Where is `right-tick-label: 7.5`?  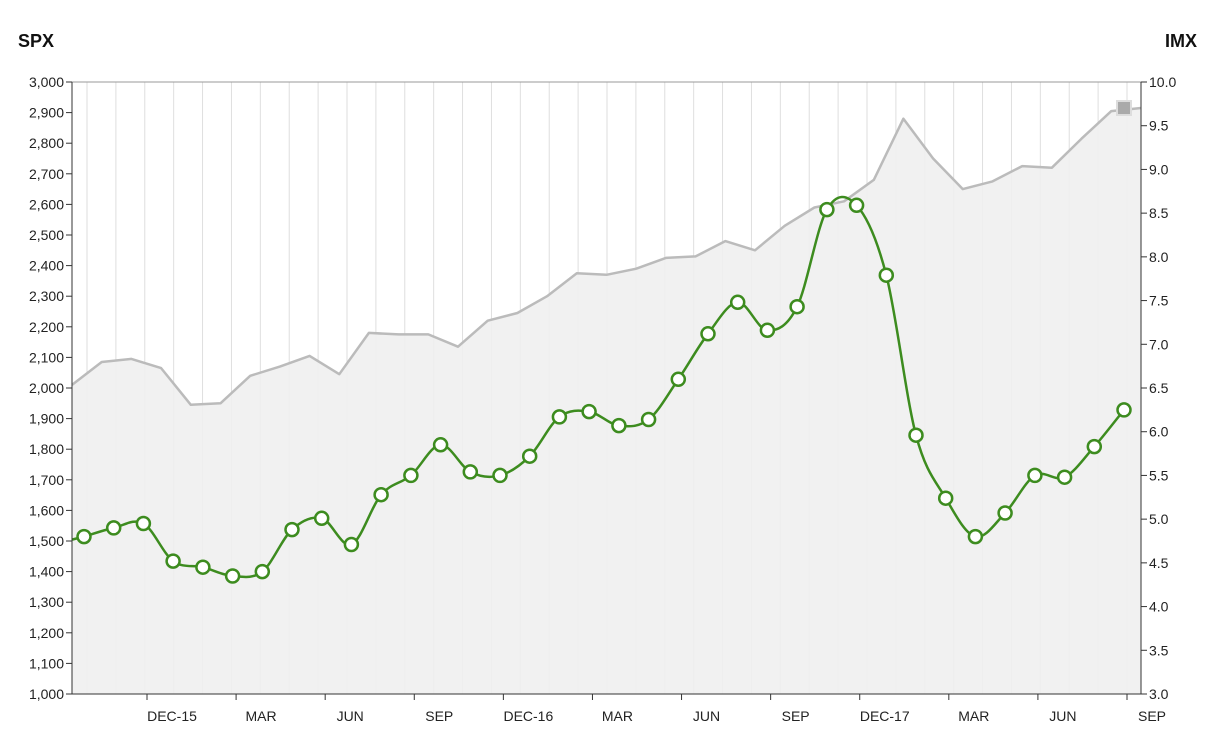
right-tick-label: 7.5 is located at coordinates (1159, 301).